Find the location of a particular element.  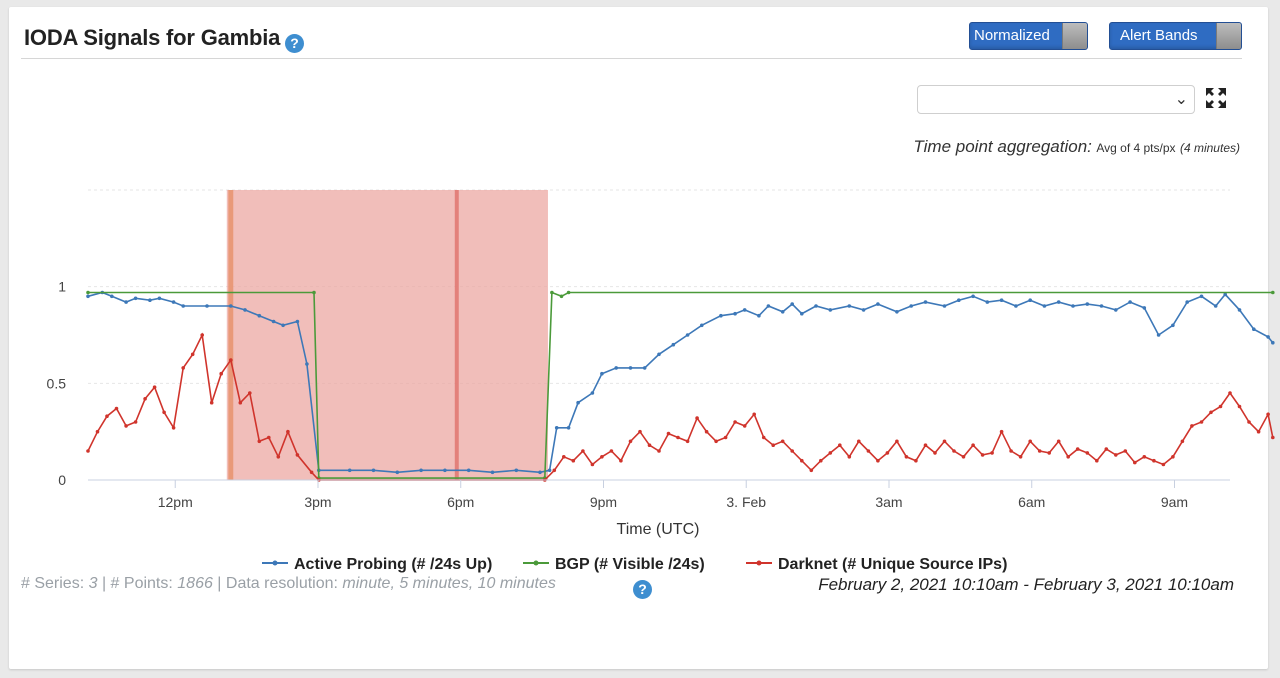

legend-label: BGP (# Visible /24s) is located at coordinates (630, 564).